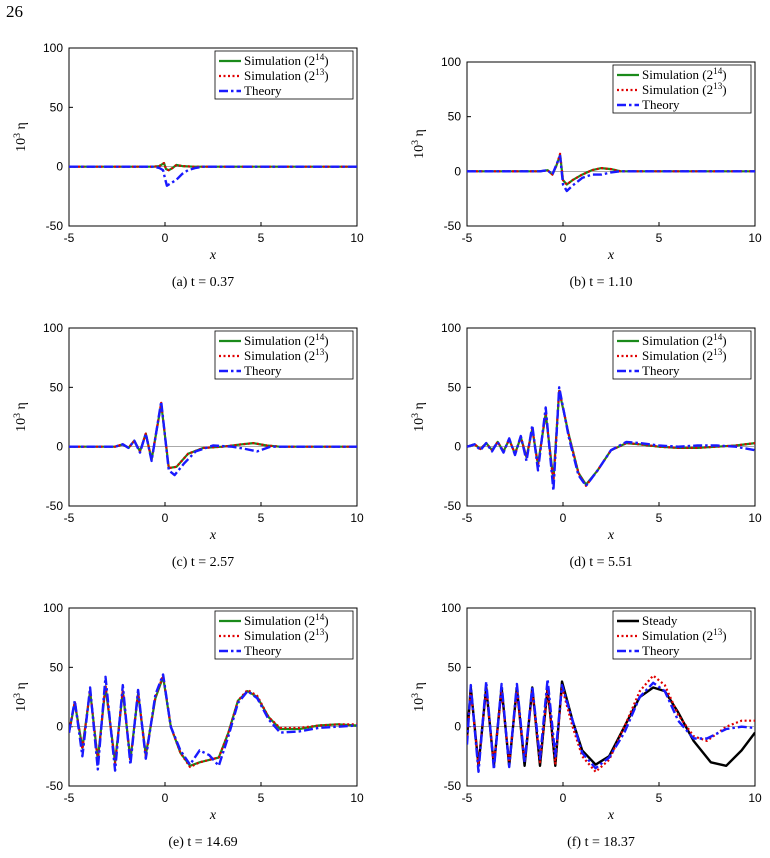 The height and width of the screenshot is (858, 770). What do you see at coordinates (600, 562) in the screenshot?
I see `panel-caption: (d) t = 5.51` at bounding box center [600, 562].